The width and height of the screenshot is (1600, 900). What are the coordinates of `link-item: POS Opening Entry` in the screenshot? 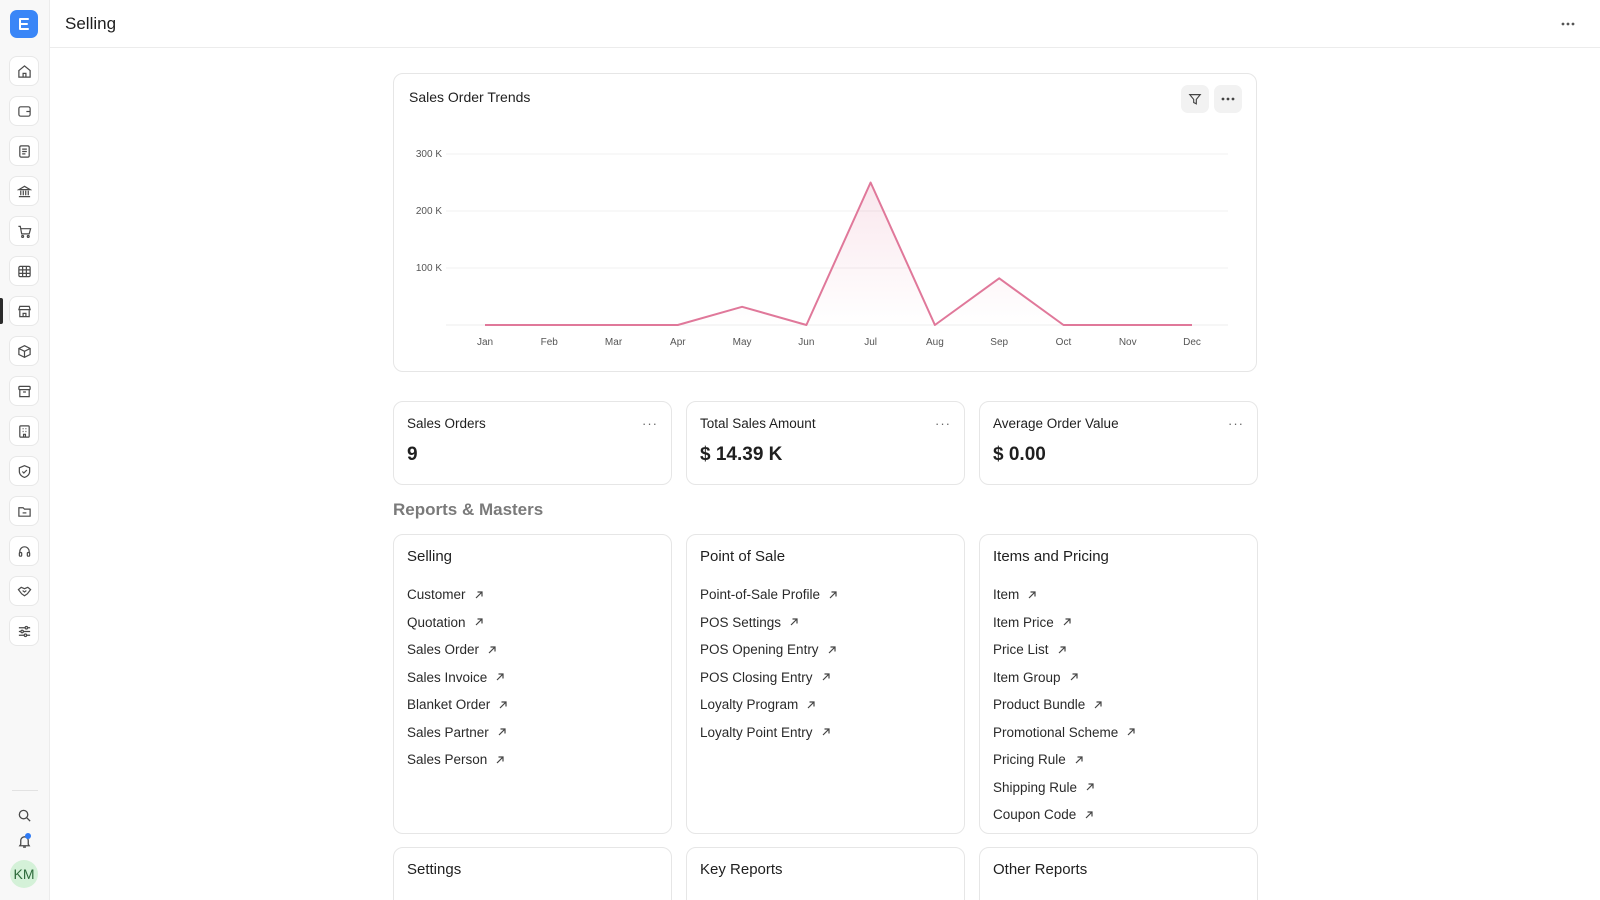 It's located at (769, 650).